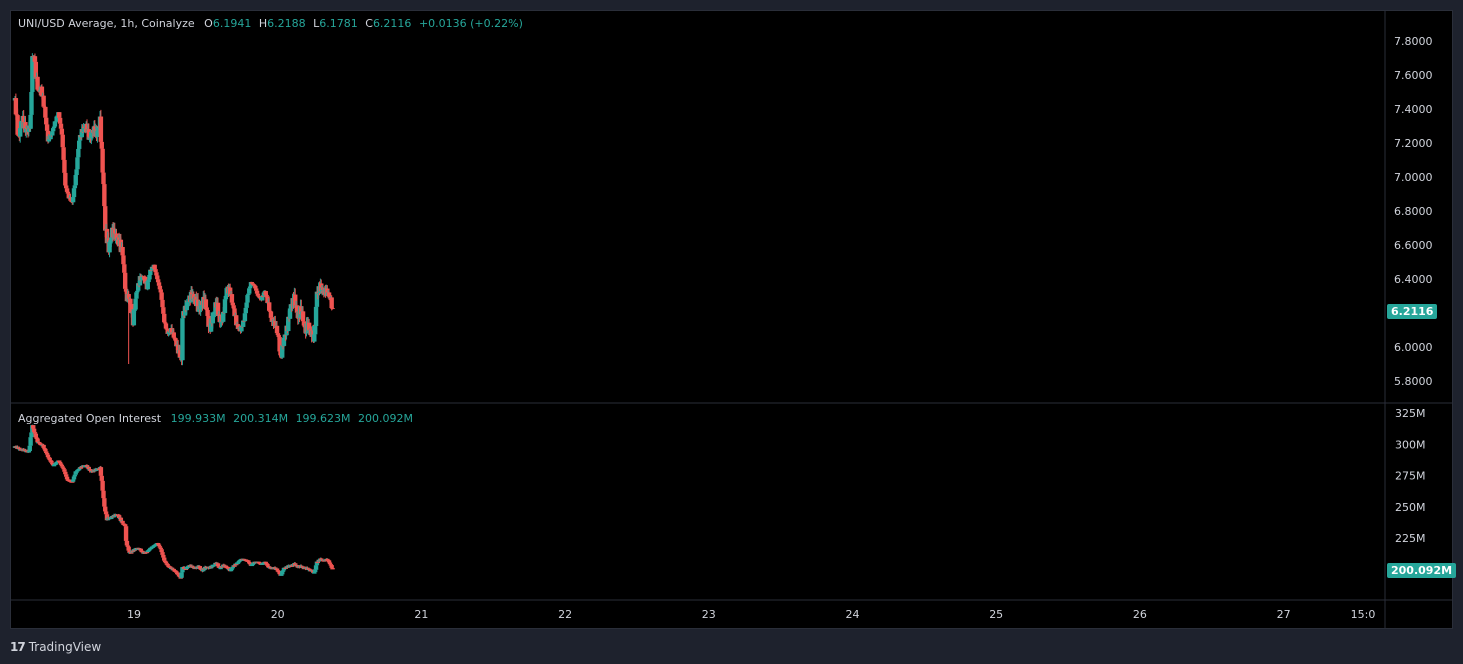  I want to click on price-tick-label: 6.8000, so click(1413, 211).